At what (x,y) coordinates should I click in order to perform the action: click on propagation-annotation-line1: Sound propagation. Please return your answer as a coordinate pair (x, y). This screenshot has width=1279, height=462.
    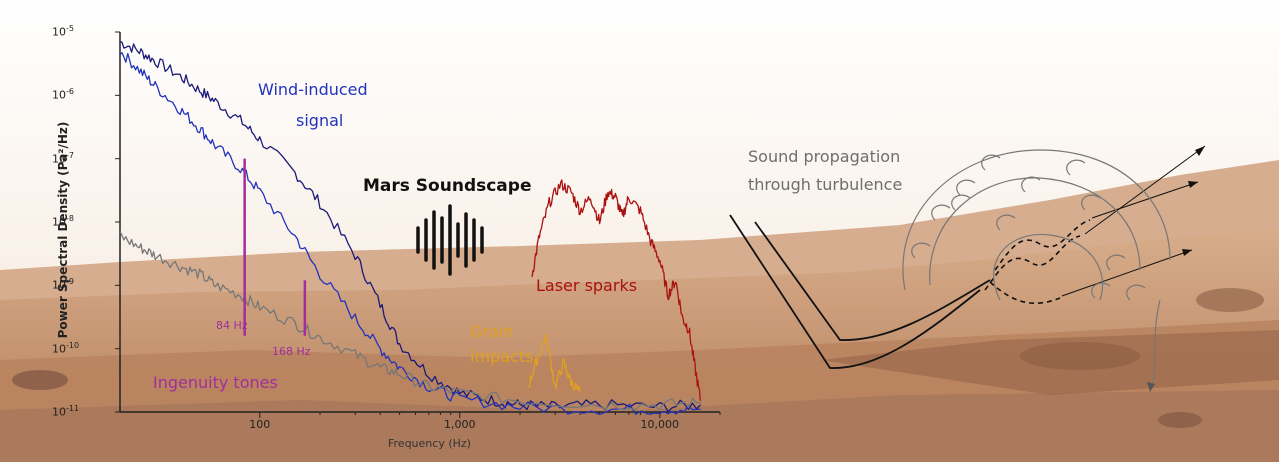
    Looking at the image, I should click on (824, 156).